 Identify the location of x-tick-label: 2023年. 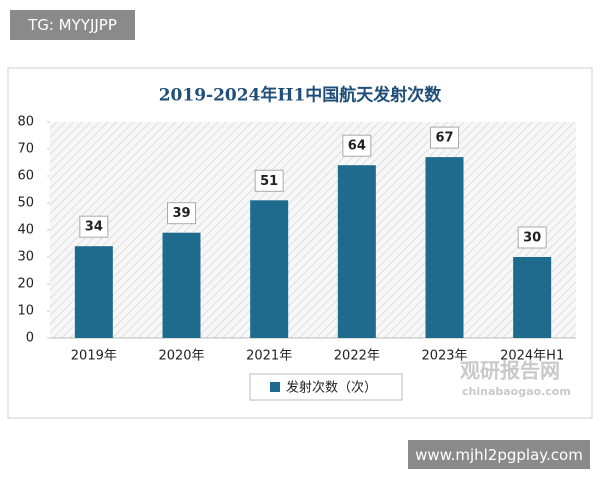
(444, 356).